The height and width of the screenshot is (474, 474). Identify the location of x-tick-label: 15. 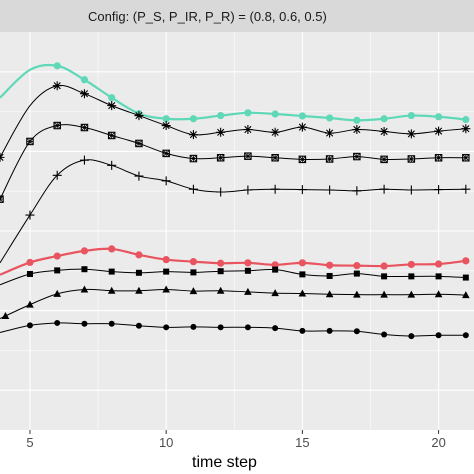
(302, 442).